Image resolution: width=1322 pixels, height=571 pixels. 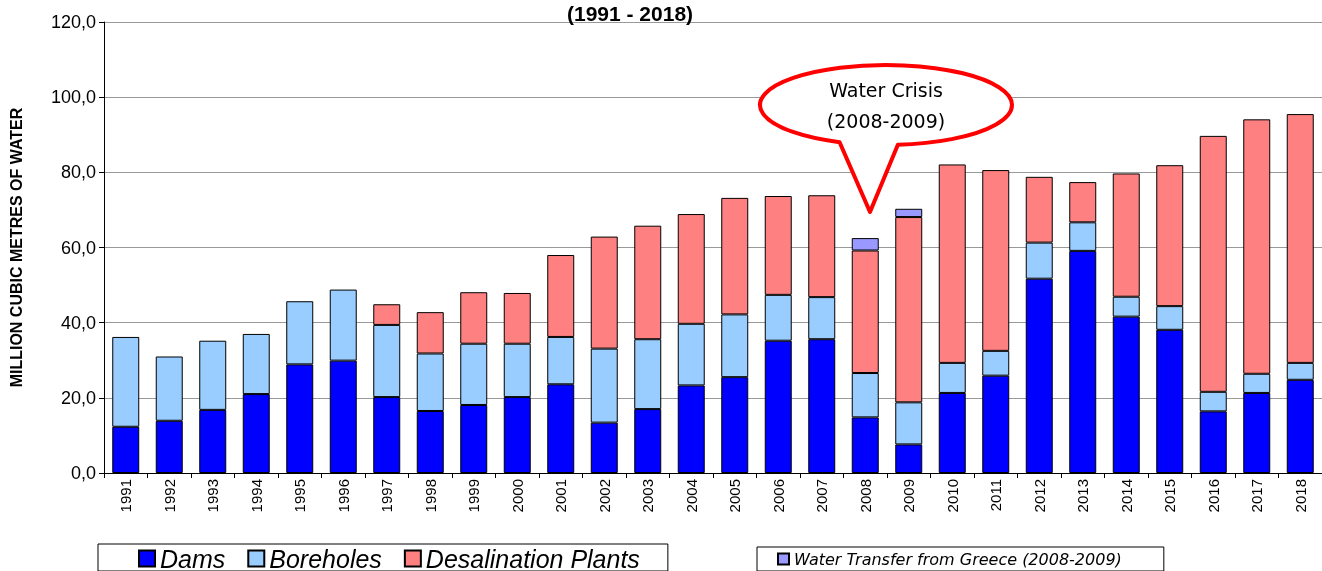 What do you see at coordinates (517, 496) in the screenshot?
I see `x-tick-label: 2000` at bounding box center [517, 496].